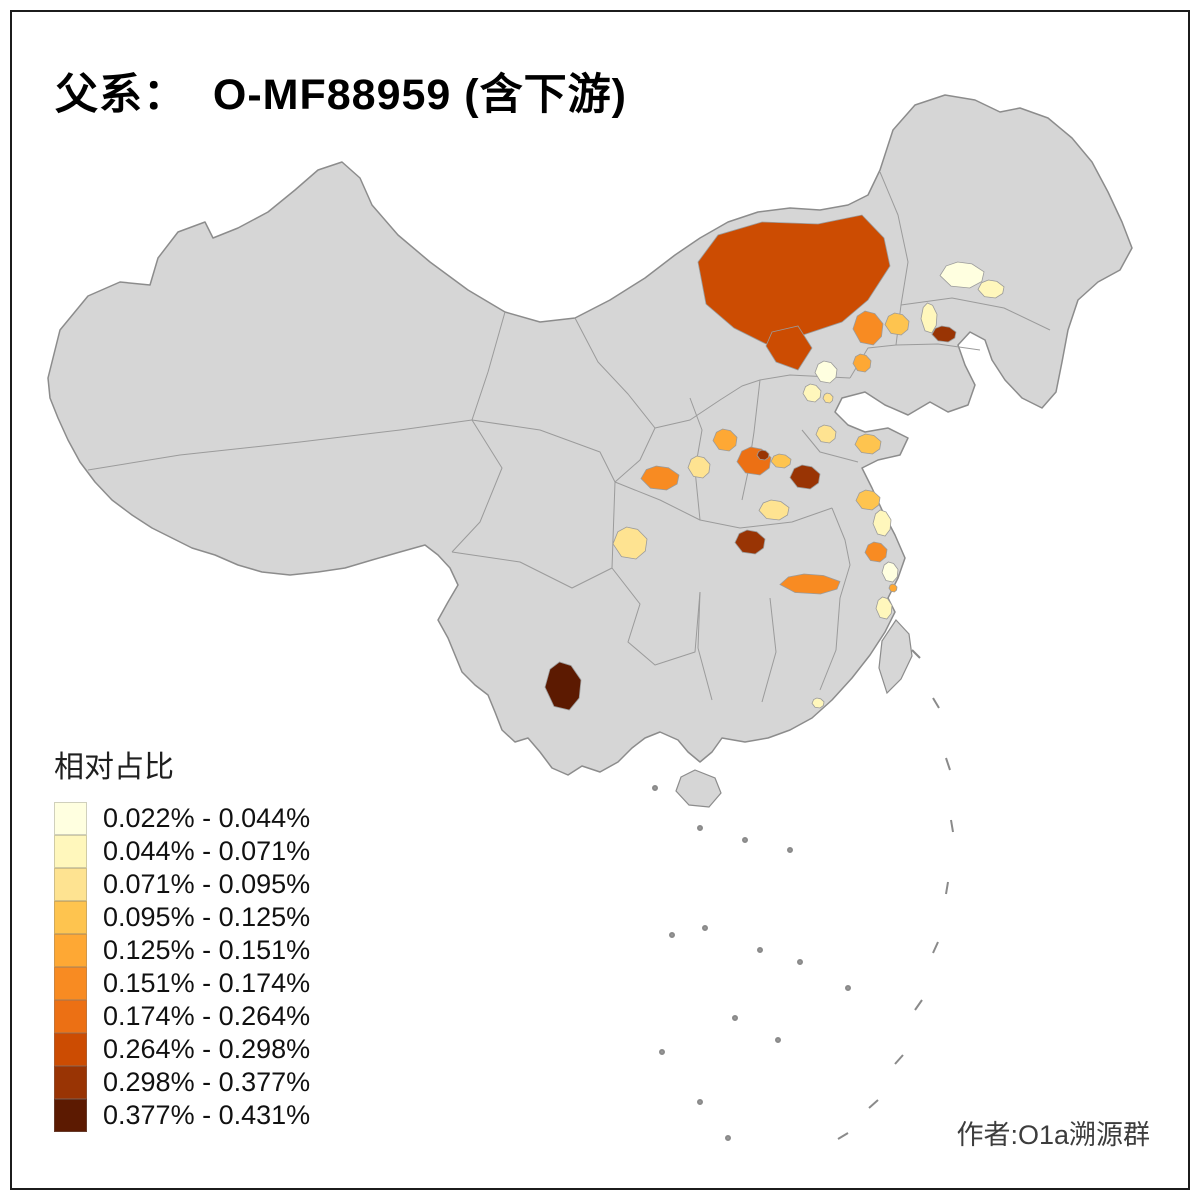 This screenshot has width=1200, height=1200. I want to click on legend-label: 0.125% - 0.151%, so click(207, 950).